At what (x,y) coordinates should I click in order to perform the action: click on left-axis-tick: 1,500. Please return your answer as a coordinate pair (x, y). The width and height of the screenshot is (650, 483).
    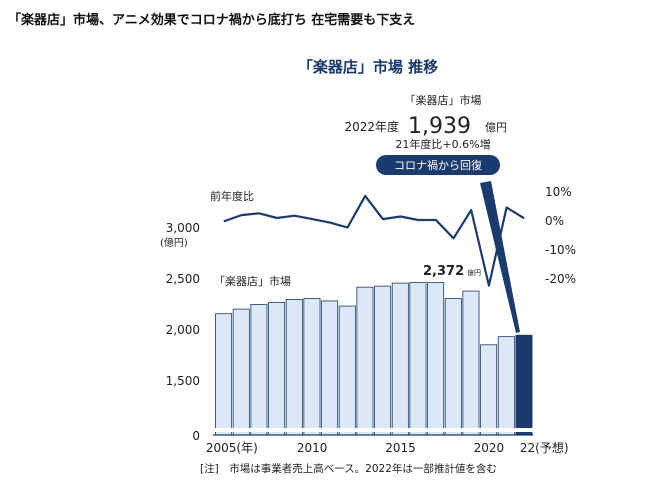
    Looking at the image, I should click on (183, 381).